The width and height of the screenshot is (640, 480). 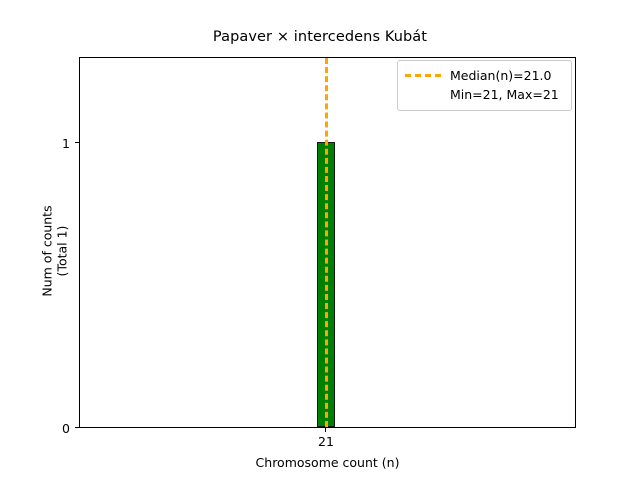 I want to click on legend: Median(n)=21.0 Min=21, Max=21, so click(x=484, y=85).